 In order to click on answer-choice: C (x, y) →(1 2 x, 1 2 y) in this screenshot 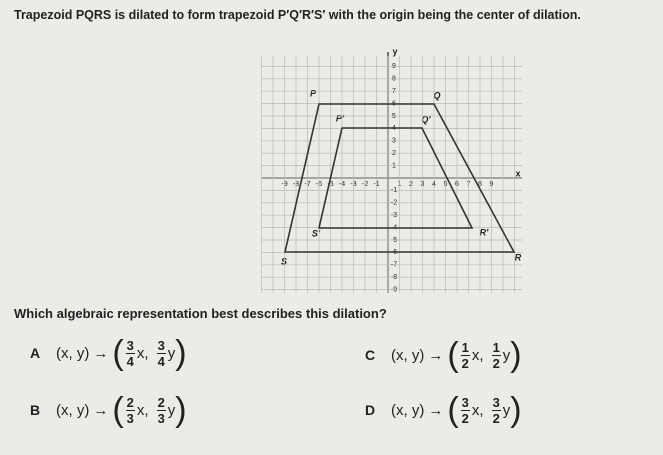, I will do `click(443, 355)`.